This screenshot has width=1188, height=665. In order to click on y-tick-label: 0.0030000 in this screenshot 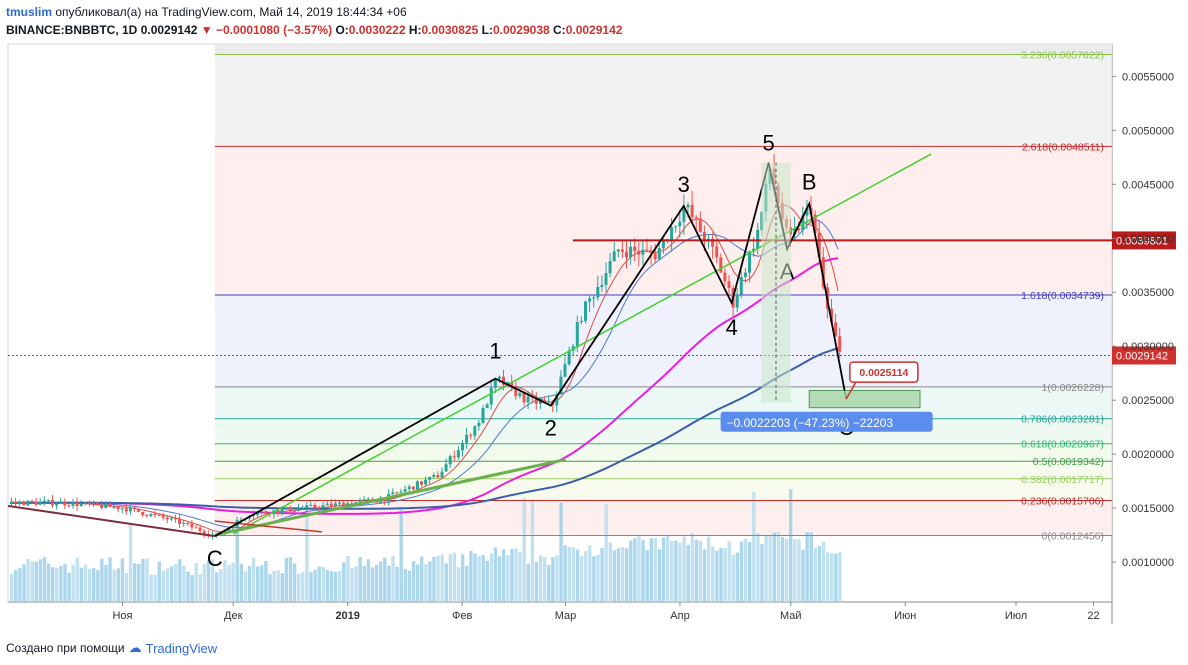, I will do `click(1148, 347)`.